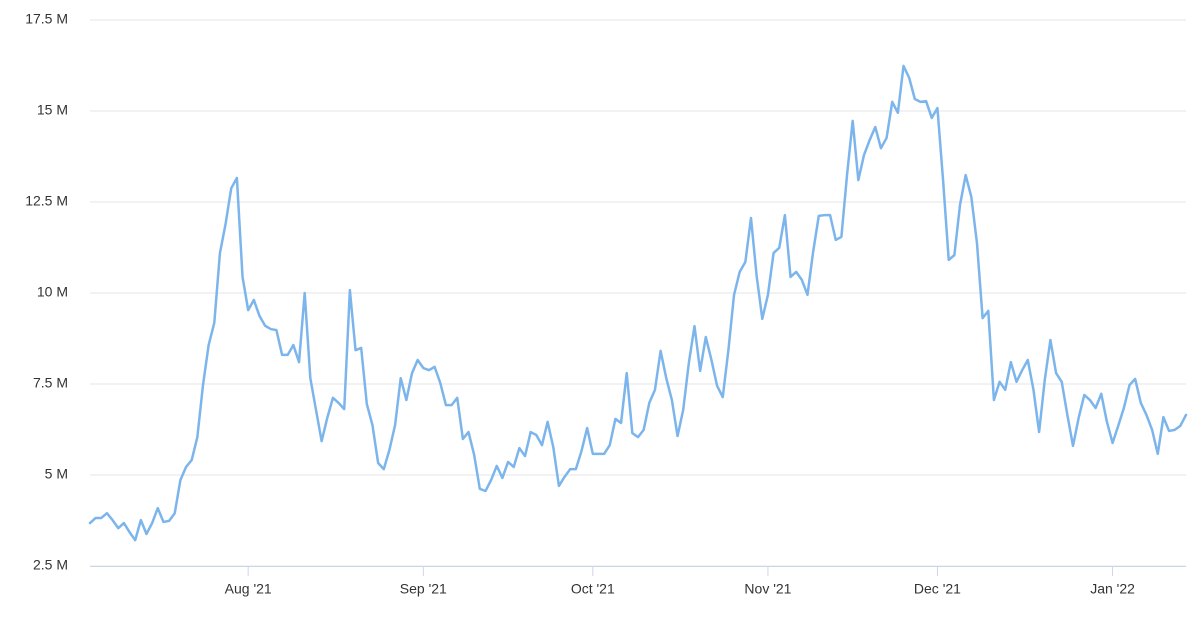 This screenshot has width=1201, height=623. What do you see at coordinates (423, 589) in the screenshot?
I see `x-tick-label: Sep '21` at bounding box center [423, 589].